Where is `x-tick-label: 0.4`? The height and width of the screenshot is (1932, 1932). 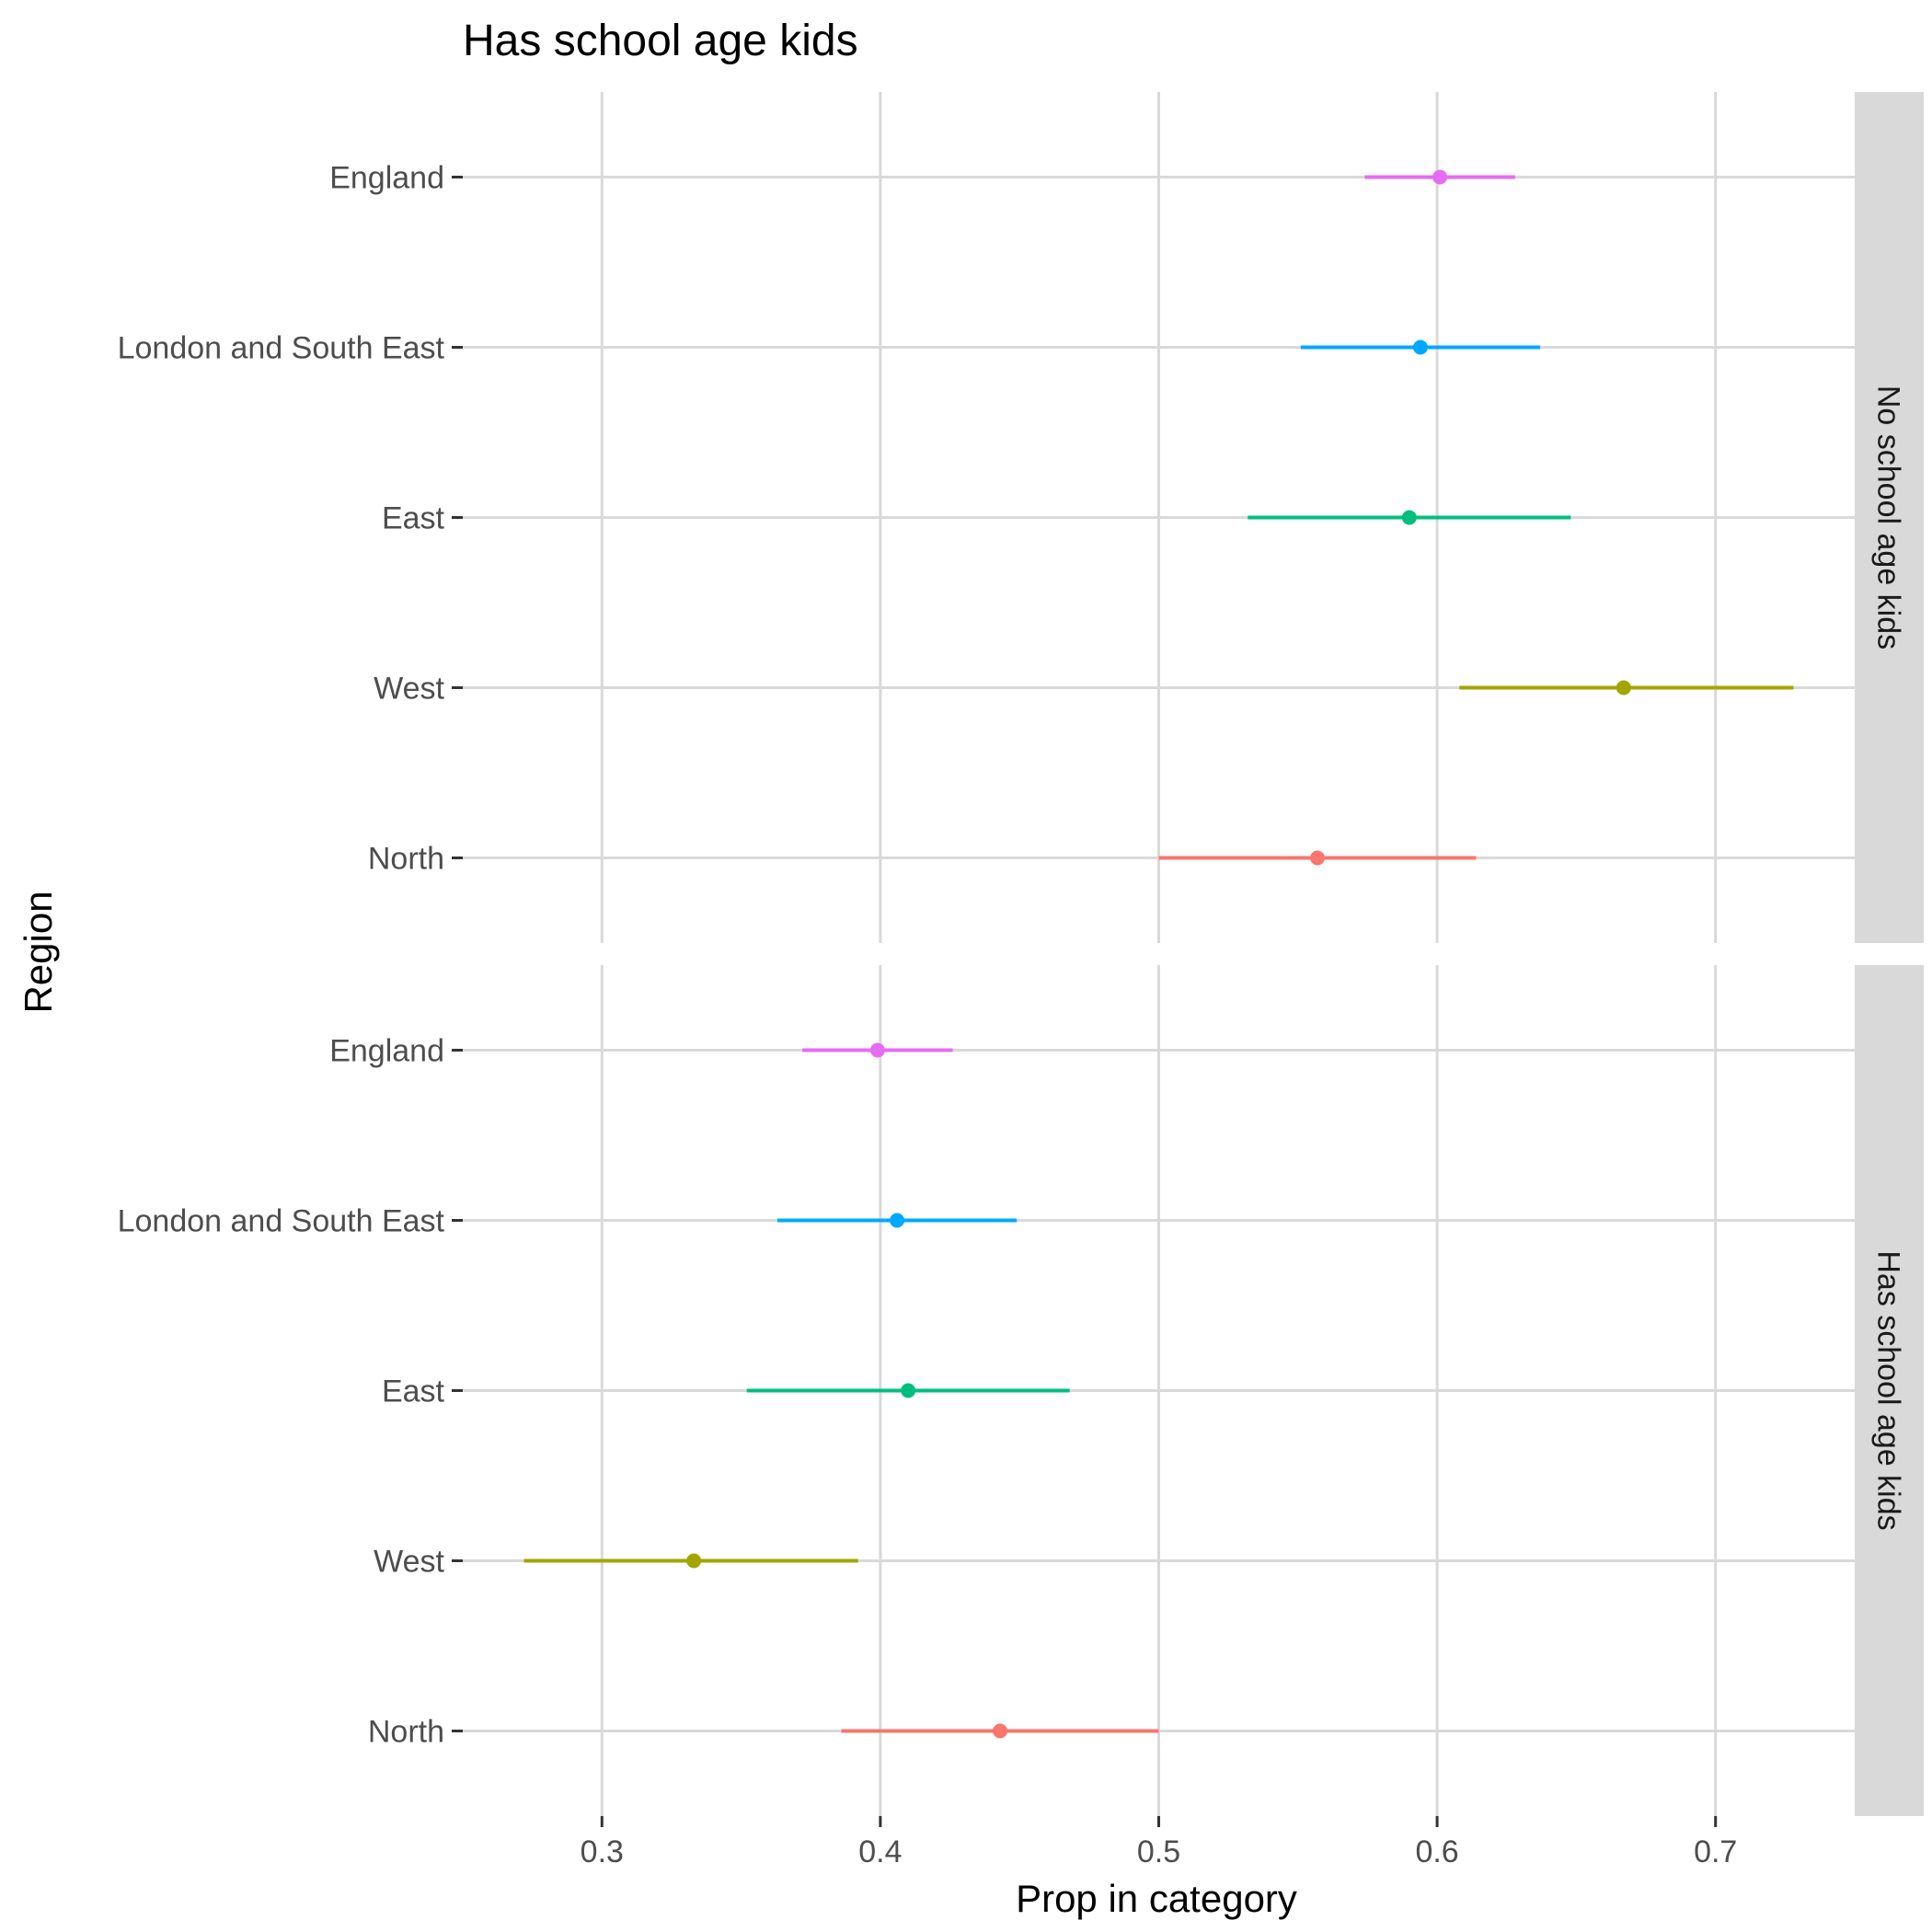 x-tick-label: 0.4 is located at coordinates (880, 1851).